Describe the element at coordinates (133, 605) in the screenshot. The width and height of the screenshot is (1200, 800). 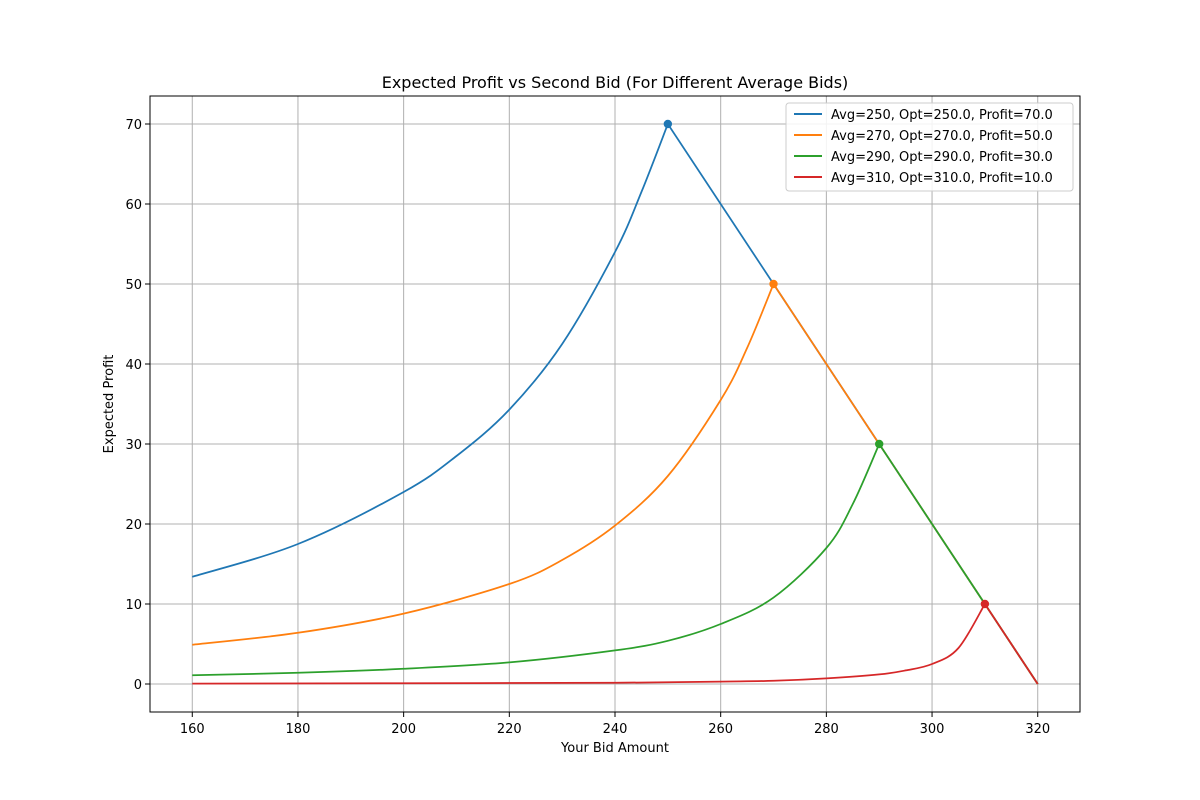
I see `y-tick-label: 10` at that location.